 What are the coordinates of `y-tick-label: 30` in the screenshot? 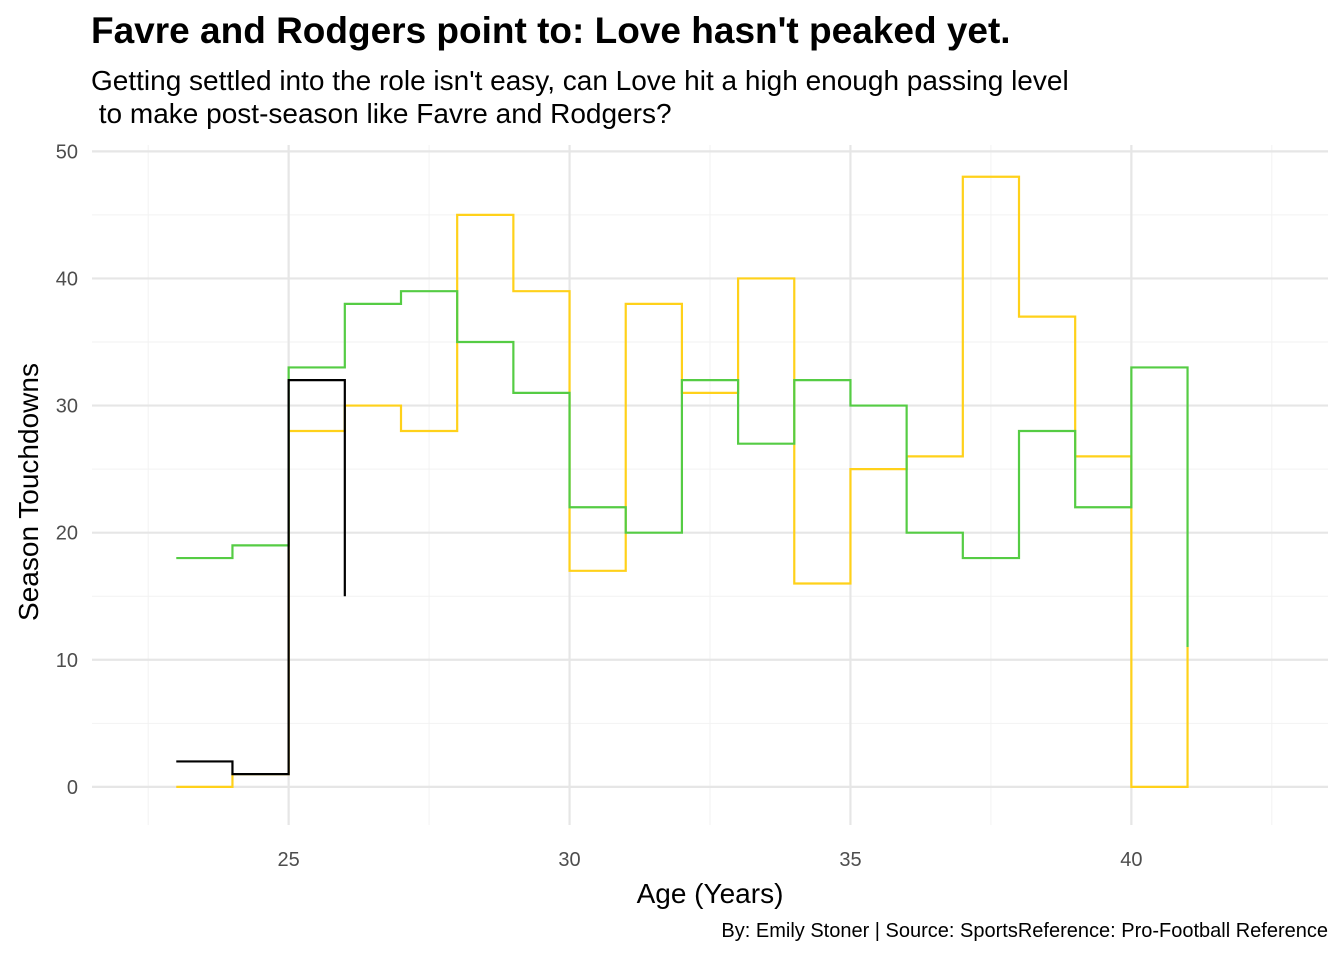 It's located at (67, 407).